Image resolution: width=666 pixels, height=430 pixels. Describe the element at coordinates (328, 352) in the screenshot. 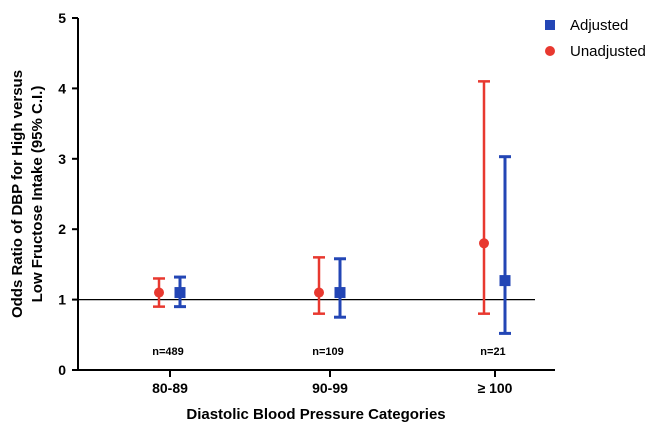

I see `sample-size-label: n=109` at that location.